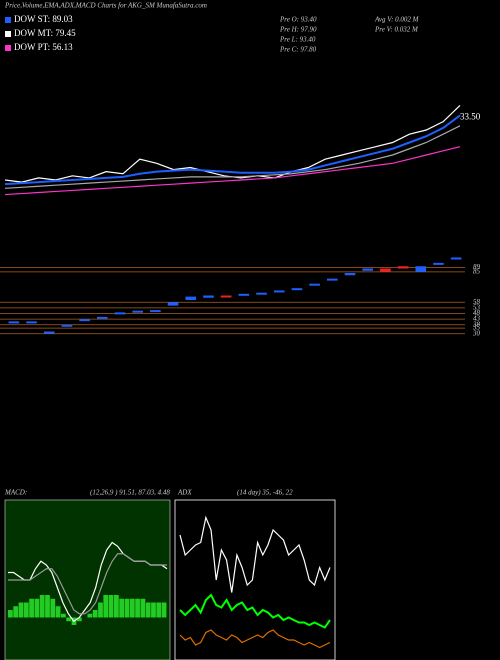 The width and height of the screenshot is (500, 660). What do you see at coordinates (43, 47) in the screenshot?
I see `legend-entry: DOW PT: 56.13` at bounding box center [43, 47].